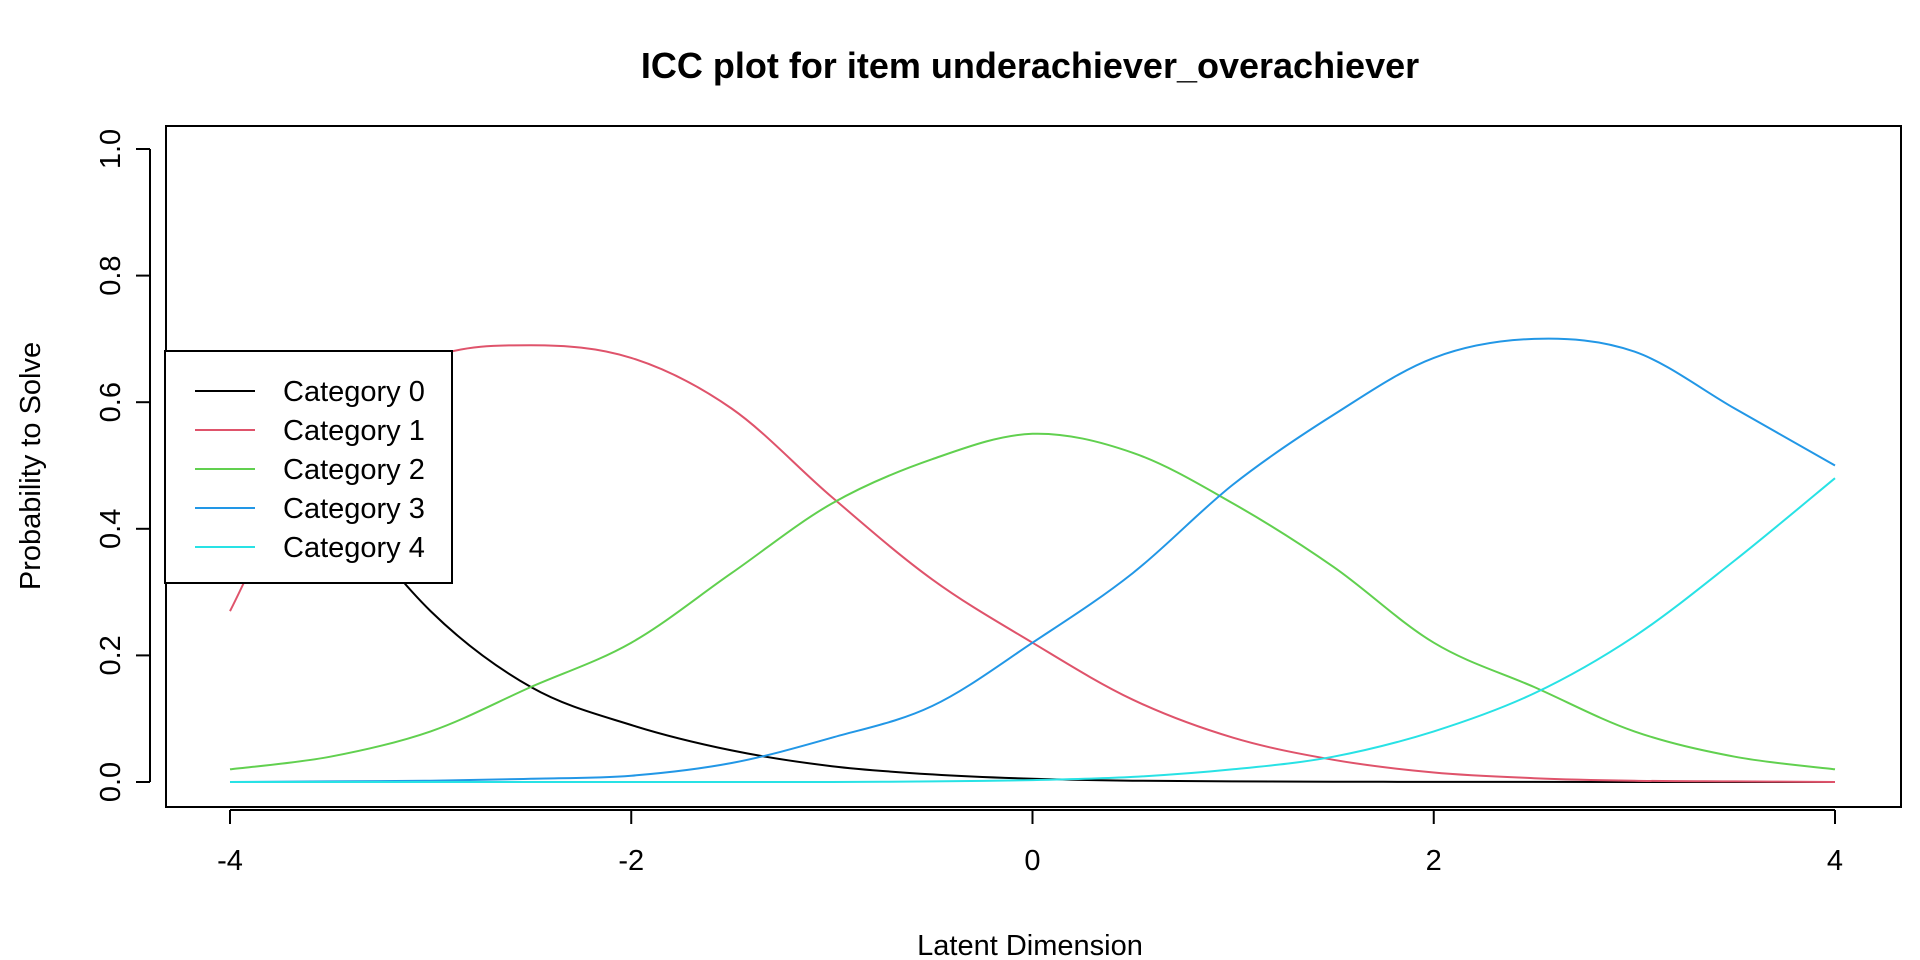 Image resolution: width=1920 pixels, height=960 pixels. I want to click on y-axis-label: Probability to Solve, so click(31, 466).